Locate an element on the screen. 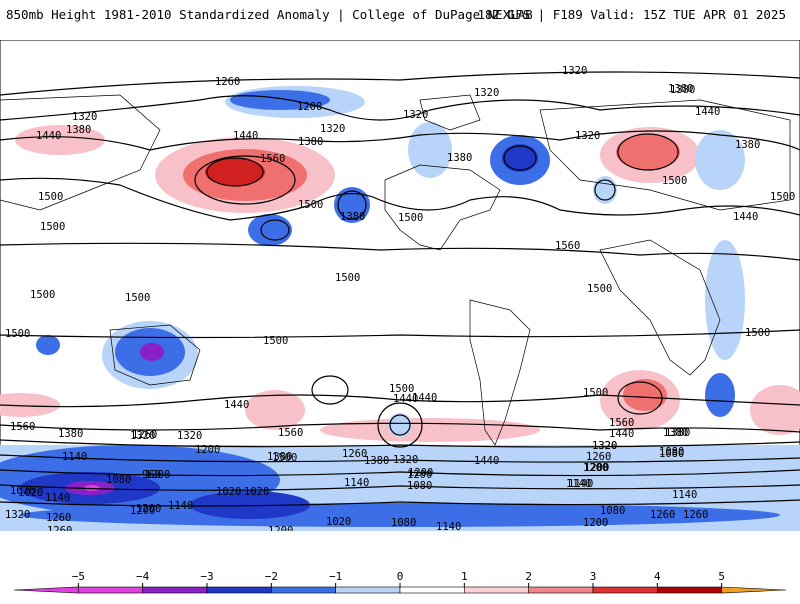  anomaly-colorbar: −5 −4 −3 −2 −1 0 1 2 3 4 5 is located at coordinates (400, 580).